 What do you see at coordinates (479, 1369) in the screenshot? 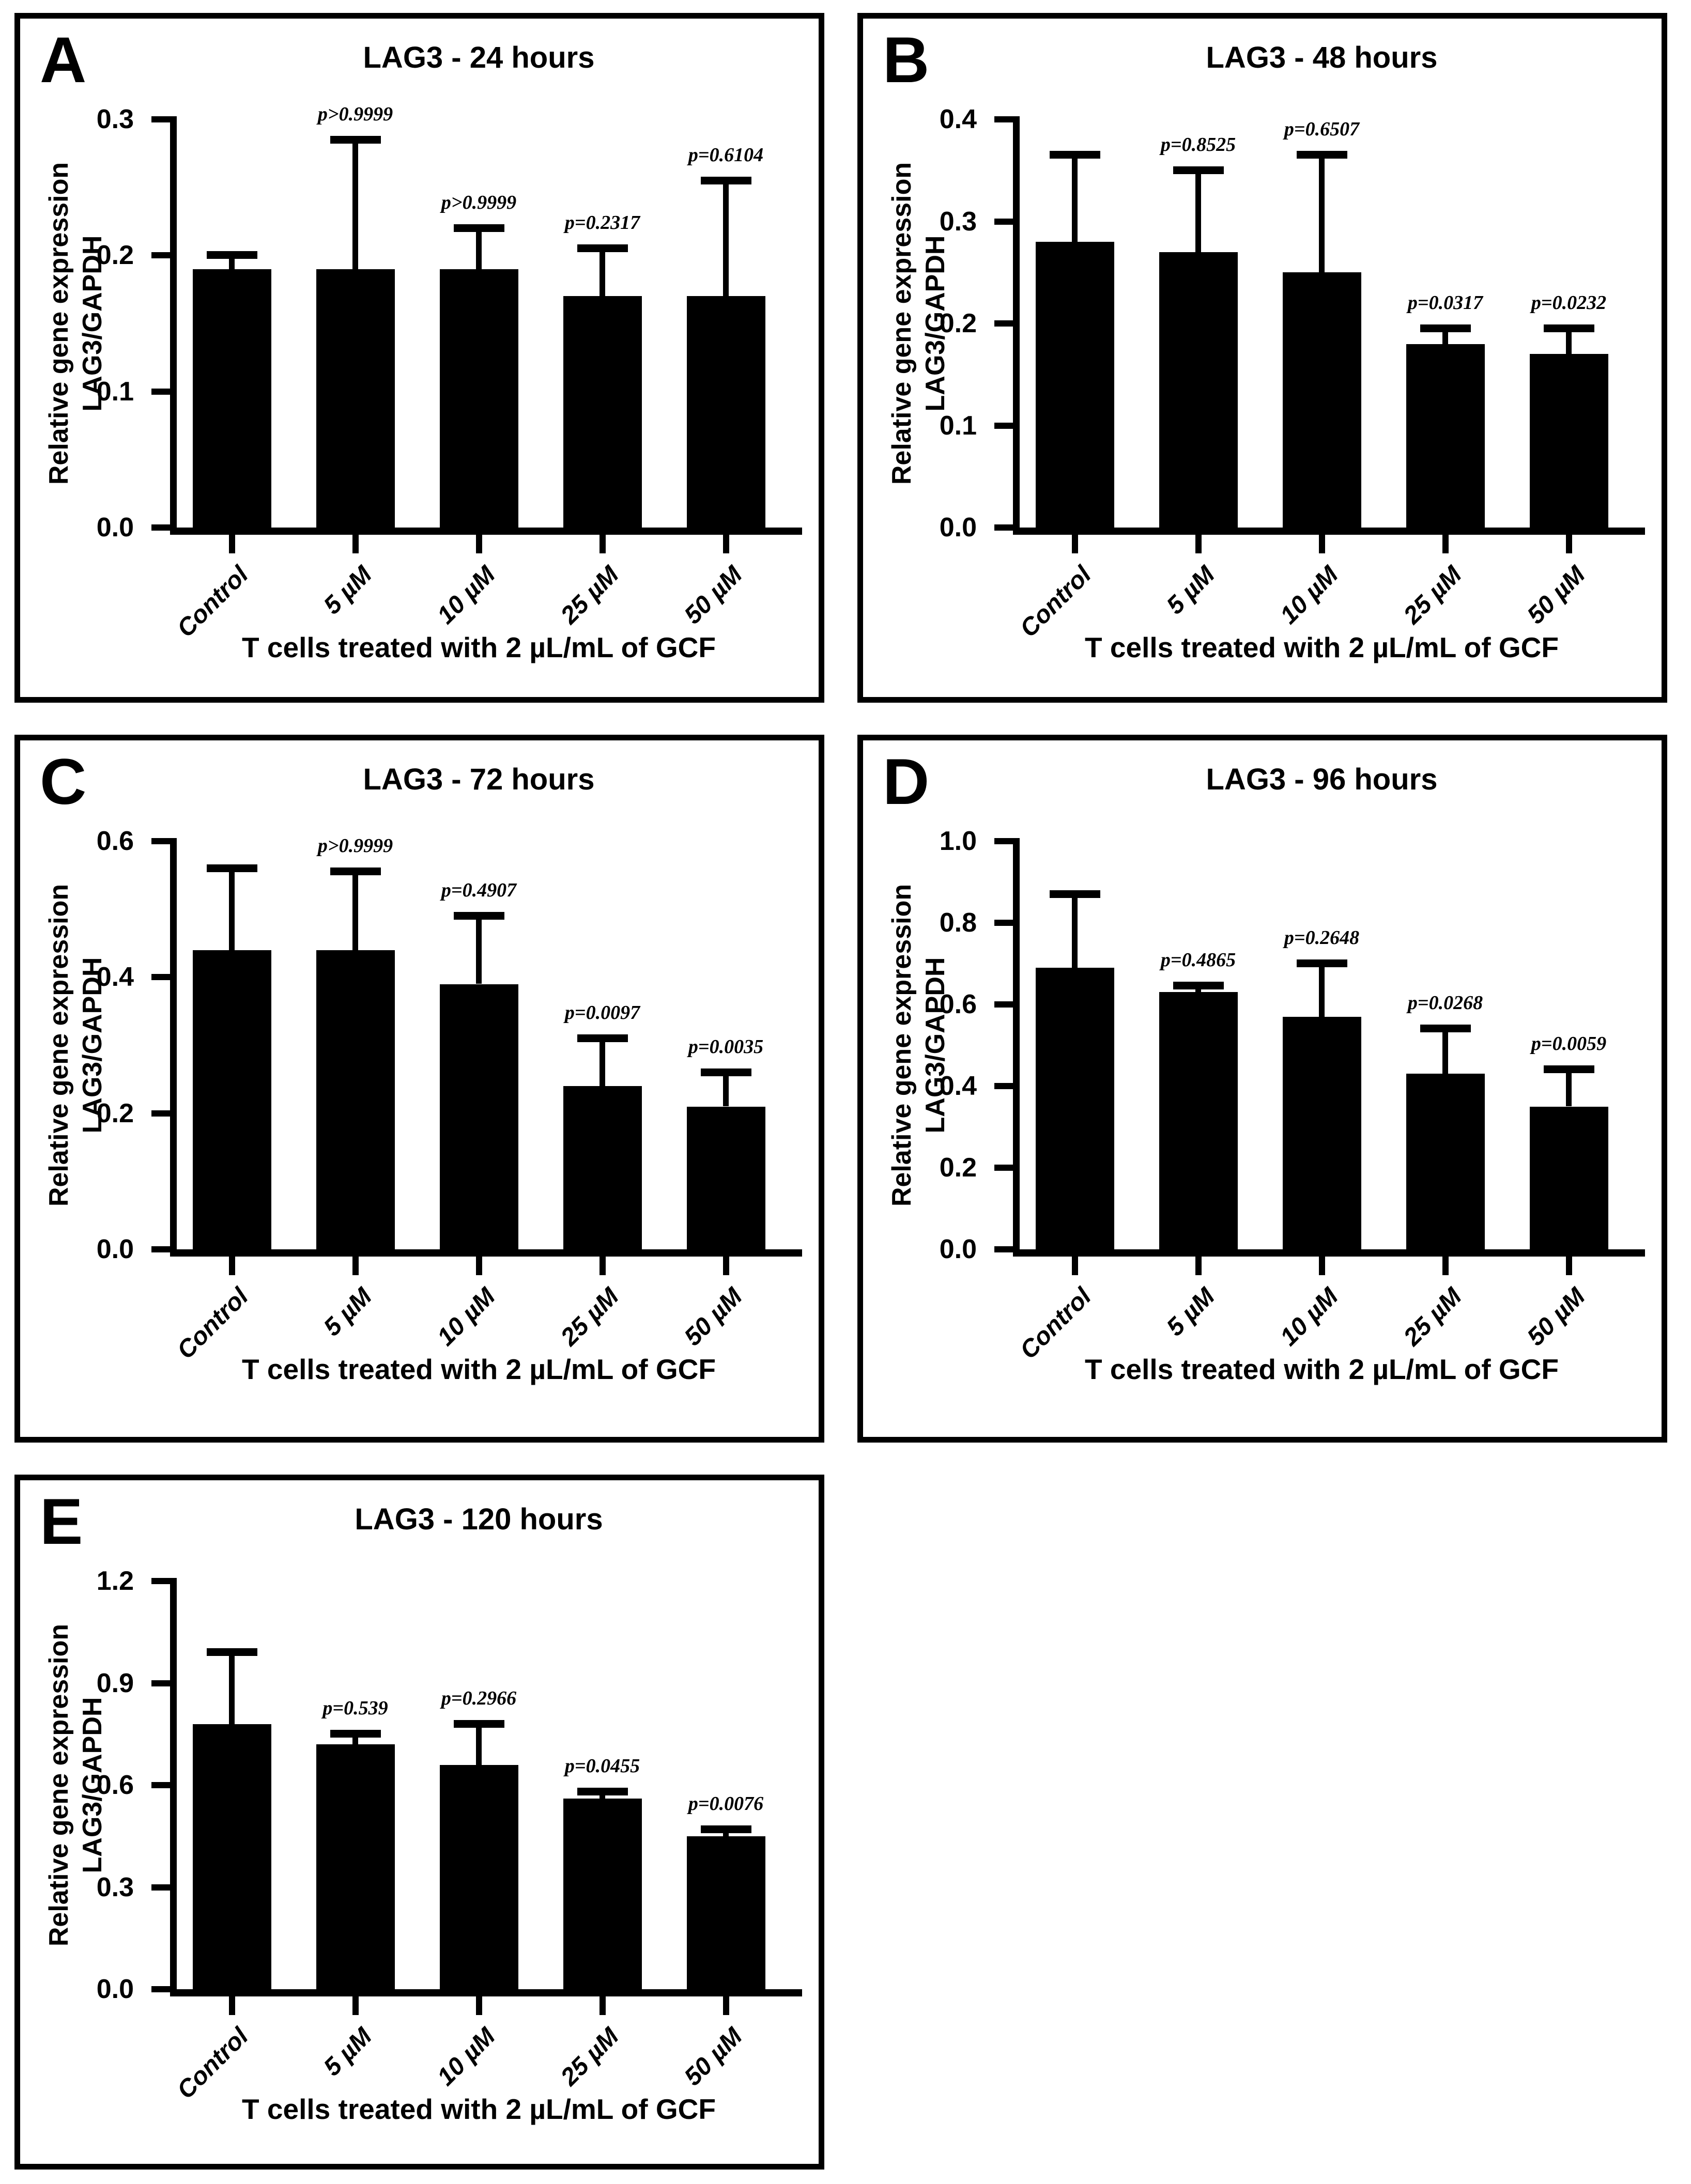
I see `x-axis-title: T cells treated with 2 µL/mL of GCF` at bounding box center [479, 1369].